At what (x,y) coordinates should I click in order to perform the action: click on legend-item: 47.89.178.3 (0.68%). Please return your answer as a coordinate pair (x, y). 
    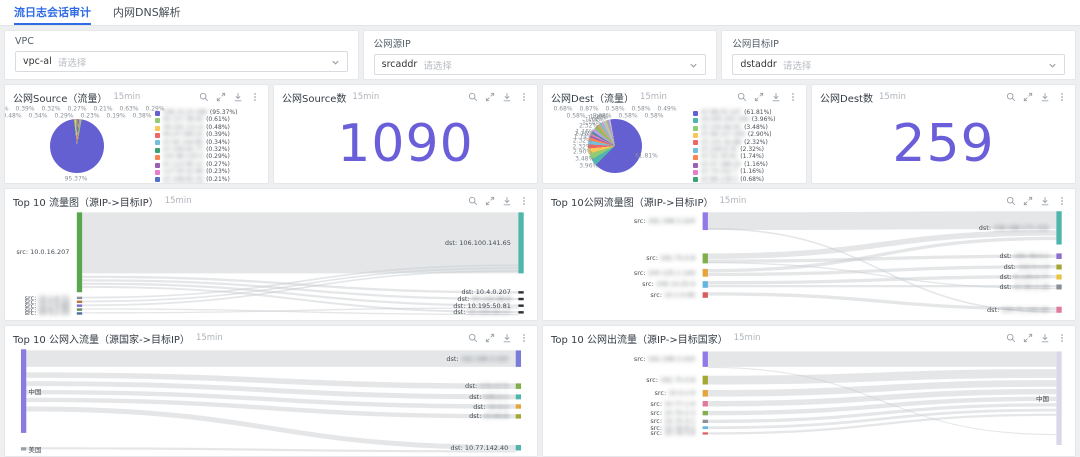
    Looking at the image, I should click on (747, 179).